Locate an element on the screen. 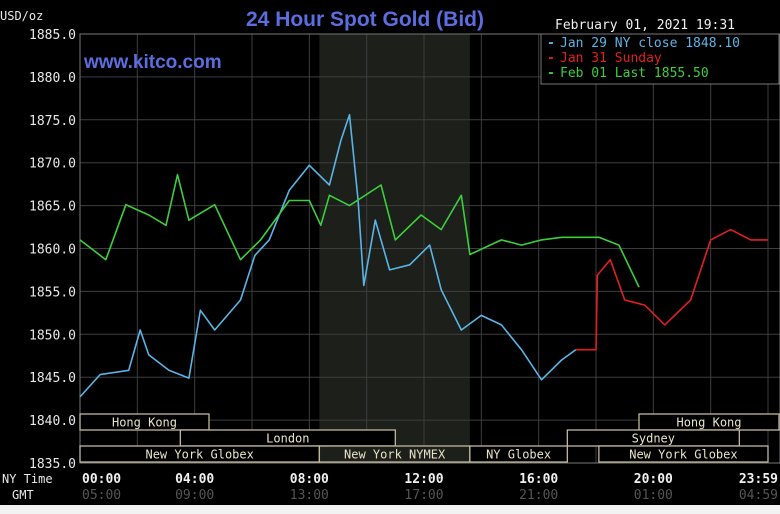 The image size is (780, 514). y-tick-label: 1835.0 is located at coordinates (52, 464).